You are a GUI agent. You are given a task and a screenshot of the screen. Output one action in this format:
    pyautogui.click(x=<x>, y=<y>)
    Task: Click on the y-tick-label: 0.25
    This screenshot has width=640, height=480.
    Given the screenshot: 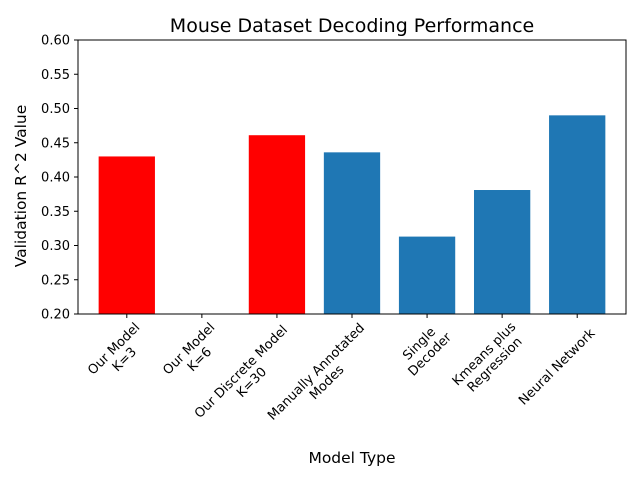 What is the action you would take?
    pyautogui.click(x=55, y=280)
    